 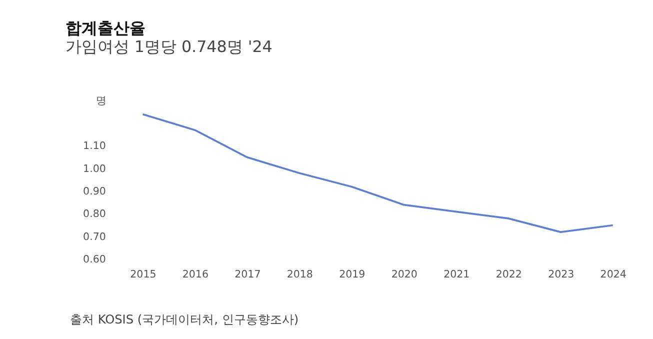 I want to click on x-tick-label: 2023, so click(x=561, y=274).